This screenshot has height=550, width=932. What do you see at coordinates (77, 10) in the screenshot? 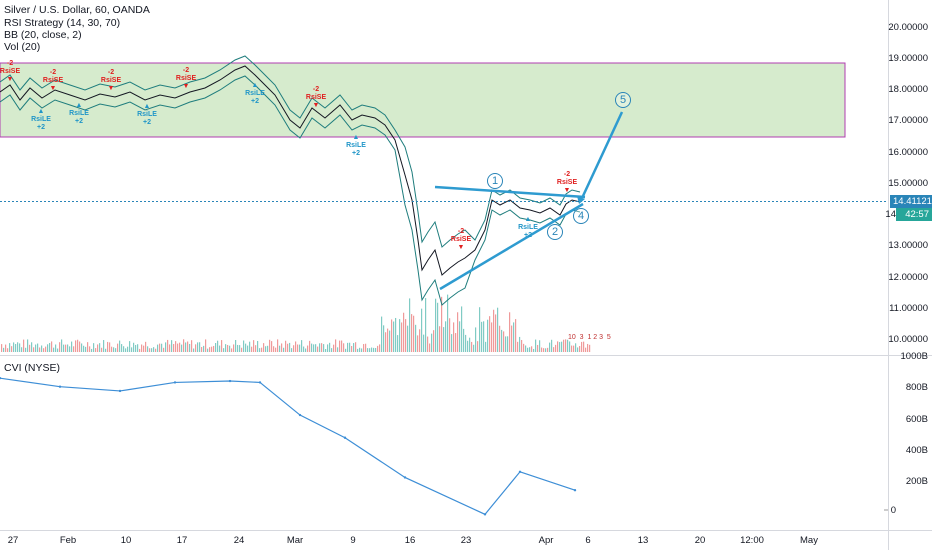
I see `symbol-legend: Silver / U.S. Dollar, 60, OANDA` at bounding box center [77, 10].